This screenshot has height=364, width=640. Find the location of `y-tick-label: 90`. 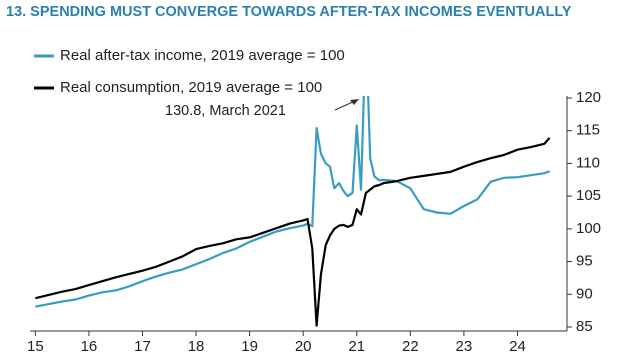

y-tick-label: 90 is located at coordinates (584, 293).